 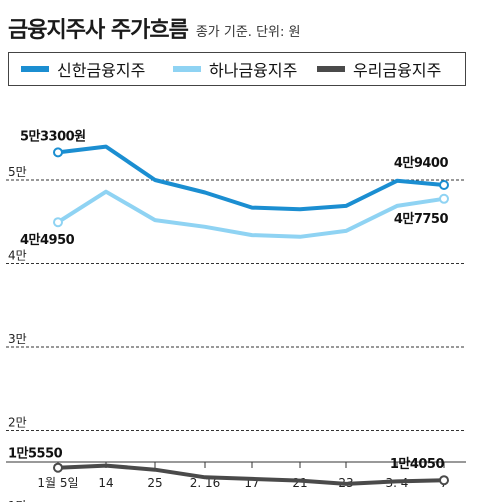 I want to click on data-label: 4만7750, so click(x=421, y=219).